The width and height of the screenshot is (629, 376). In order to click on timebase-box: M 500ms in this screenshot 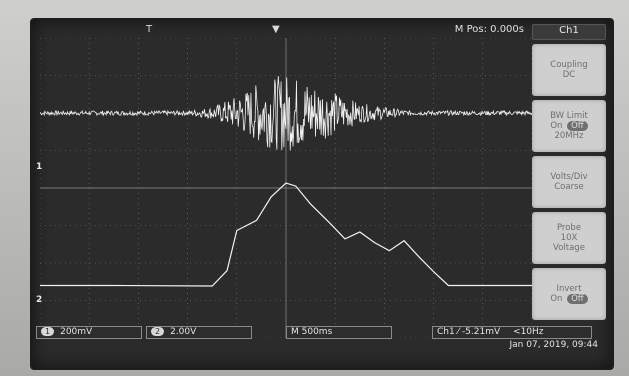, I will do `click(339, 332)`.